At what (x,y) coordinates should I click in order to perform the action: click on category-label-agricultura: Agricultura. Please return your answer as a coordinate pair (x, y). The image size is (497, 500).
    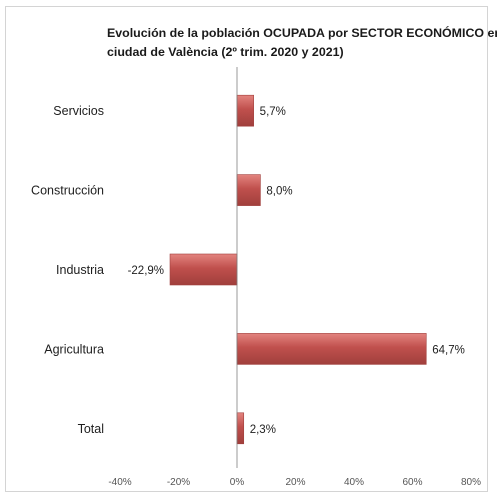
    Looking at the image, I should click on (74, 349).